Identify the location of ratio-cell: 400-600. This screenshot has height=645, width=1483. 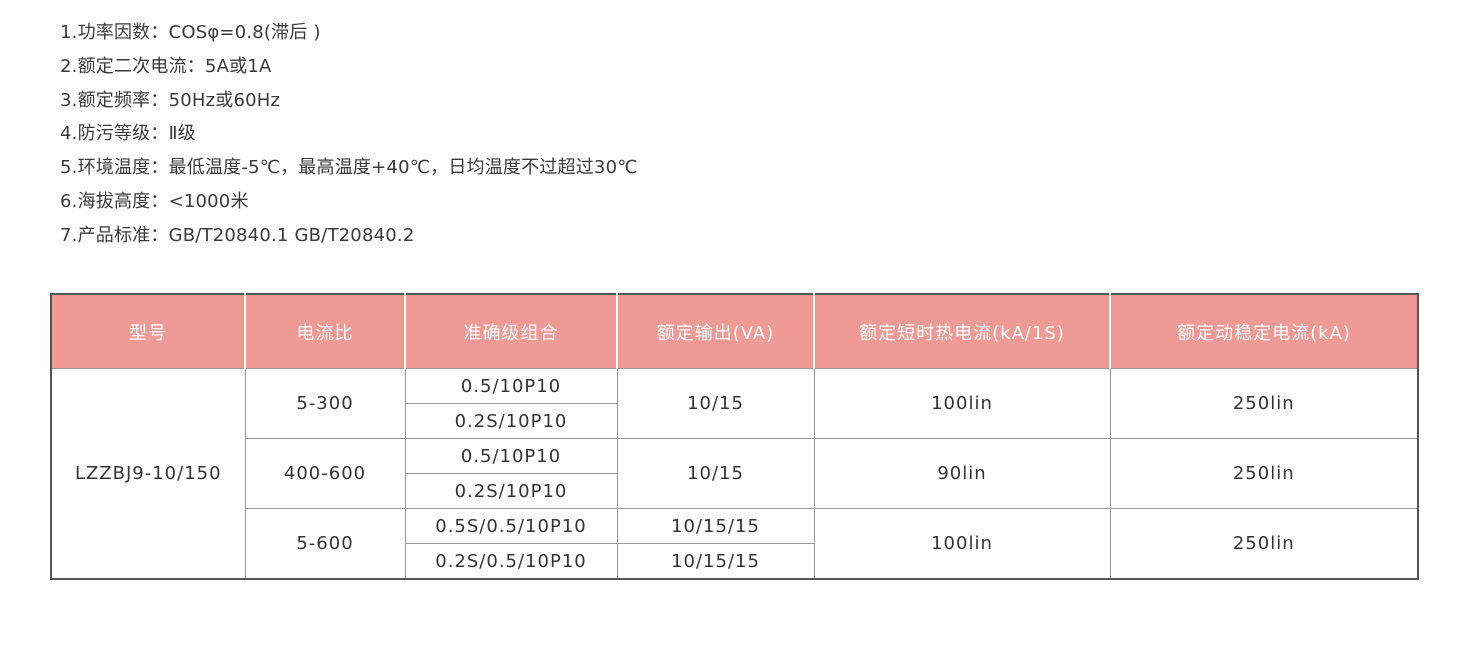
(325, 473).